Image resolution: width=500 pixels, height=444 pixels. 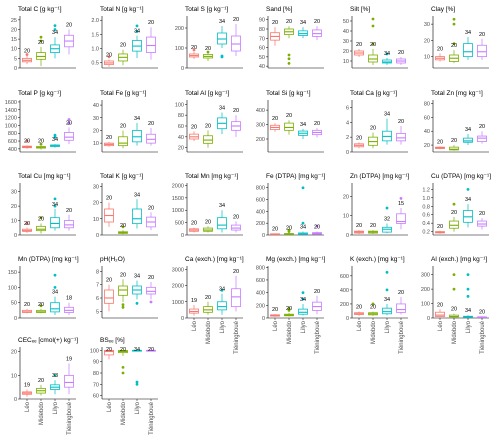 What do you see at coordinates (96, 397) in the screenshot?
I see `y-tick-label: 60` at bounding box center [96, 397].